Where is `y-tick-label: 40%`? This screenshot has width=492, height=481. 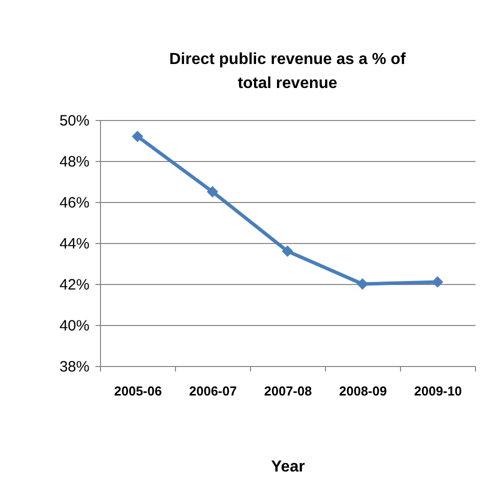
y-tick-label: 40% is located at coordinates (74, 326).